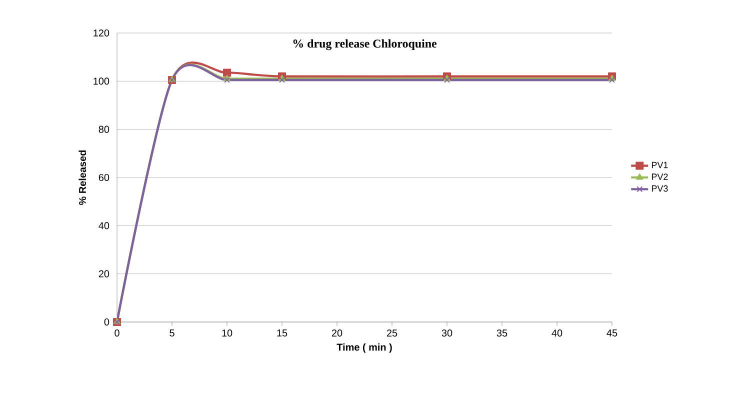  I want to click on y-tick-label: 40, so click(104, 226).